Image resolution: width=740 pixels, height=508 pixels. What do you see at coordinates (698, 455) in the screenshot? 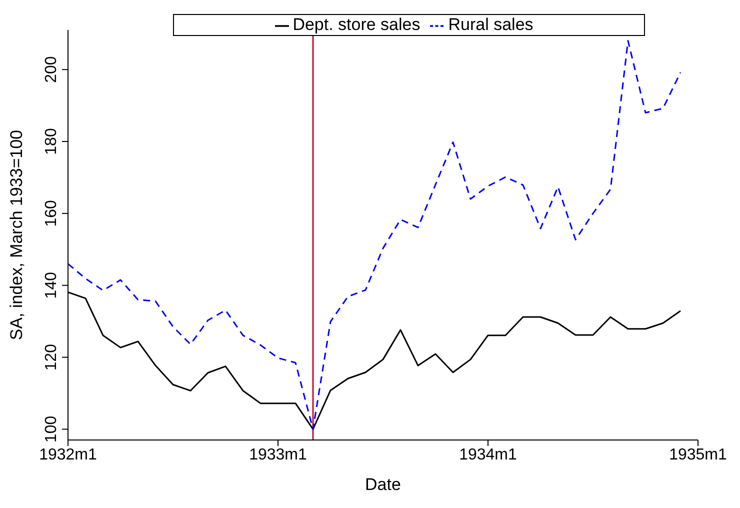
I see `x-tick-label: 1935m1` at bounding box center [698, 455].